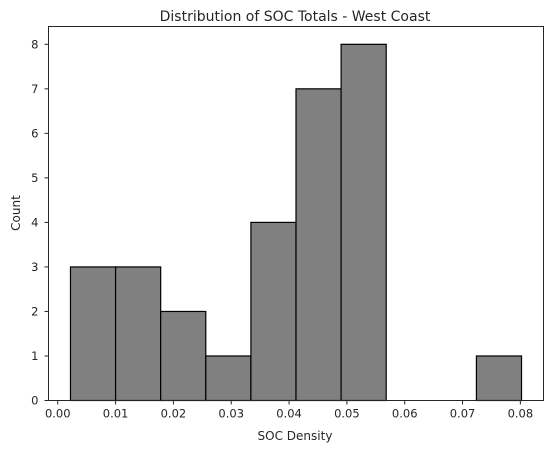 This screenshot has height=453, width=553. I want to click on y-tick-label: 1, so click(34, 356).